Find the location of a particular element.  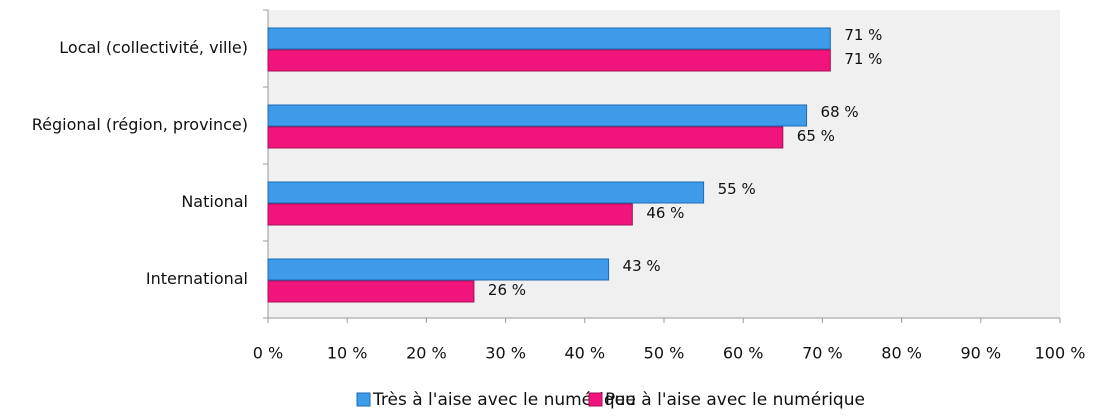

x-tick-label: 0 % is located at coordinates (268, 353).